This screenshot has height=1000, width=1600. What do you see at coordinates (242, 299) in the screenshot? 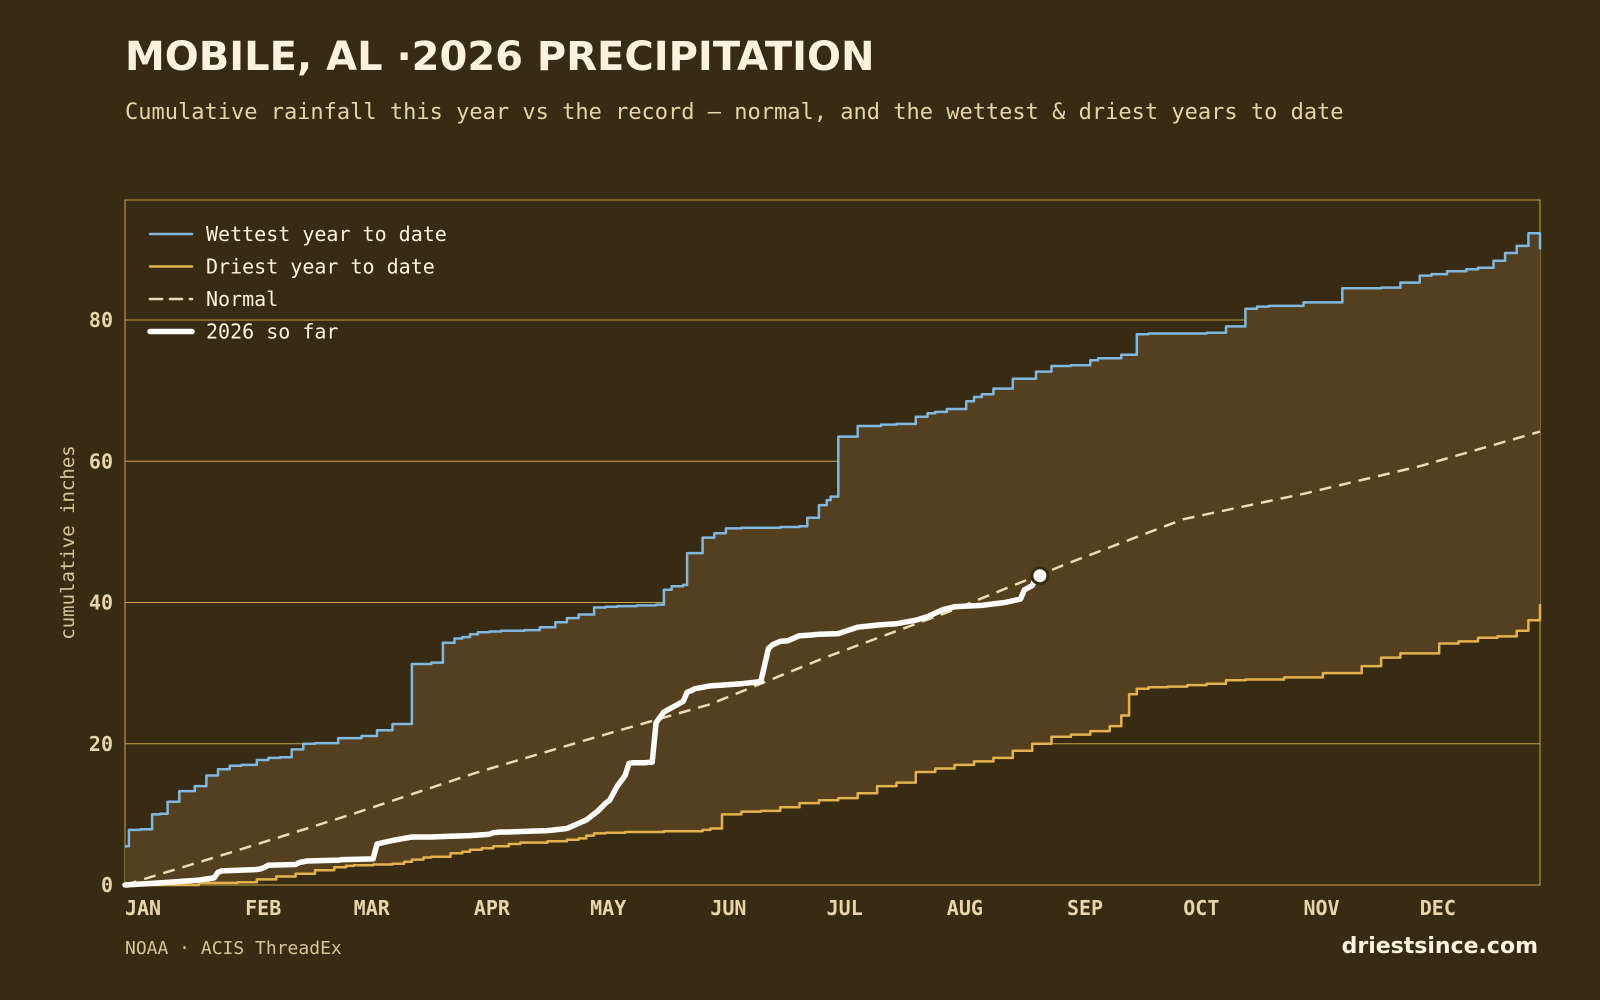
I see `legend-label: Normal` at bounding box center [242, 299].